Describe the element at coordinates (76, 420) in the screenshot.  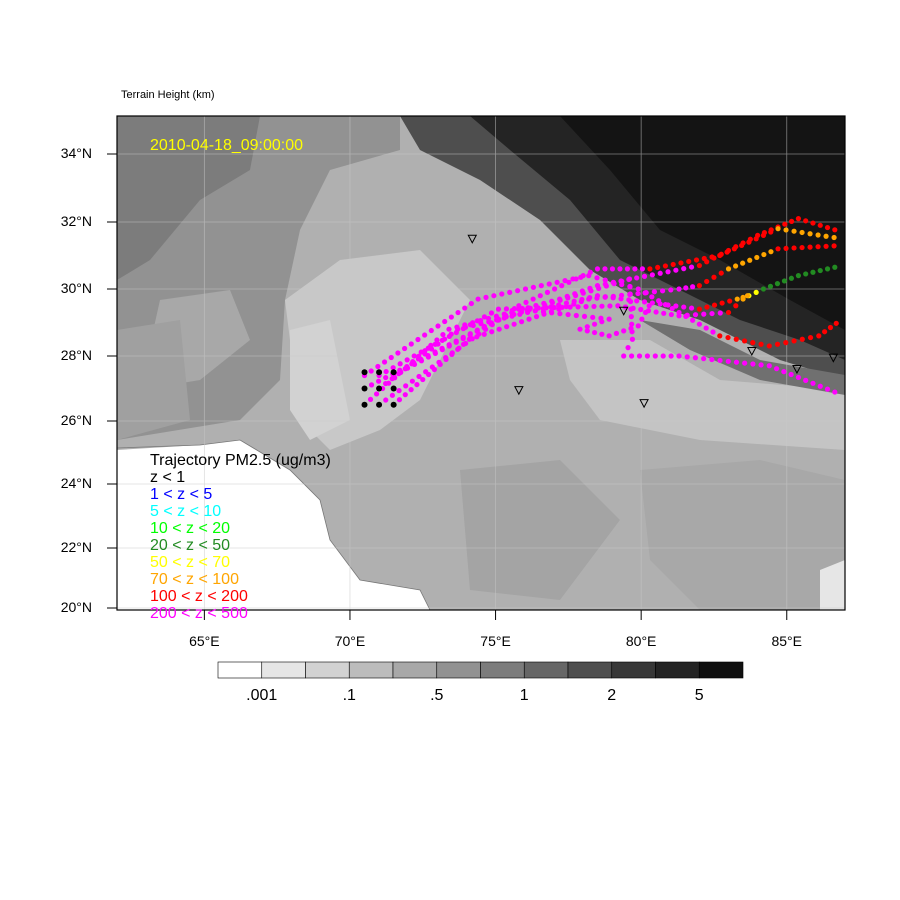
I see `y-tick-label: 26°N` at that location.